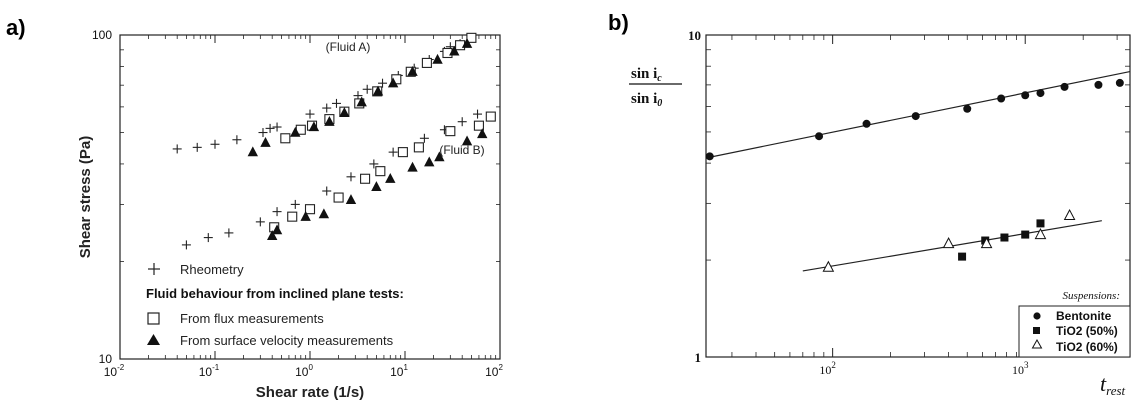  What do you see at coordinates (106, 359) in the screenshot?
I see `a-ytick-label-0: 10` at bounding box center [106, 359].